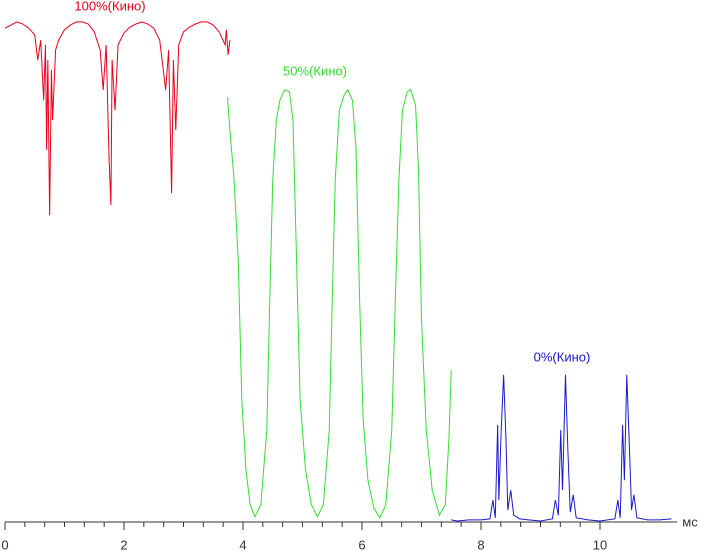 Image resolution: width=703 pixels, height=551 pixels. What do you see at coordinates (600, 544) in the screenshot?
I see `x-tick-label: 10` at bounding box center [600, 544].